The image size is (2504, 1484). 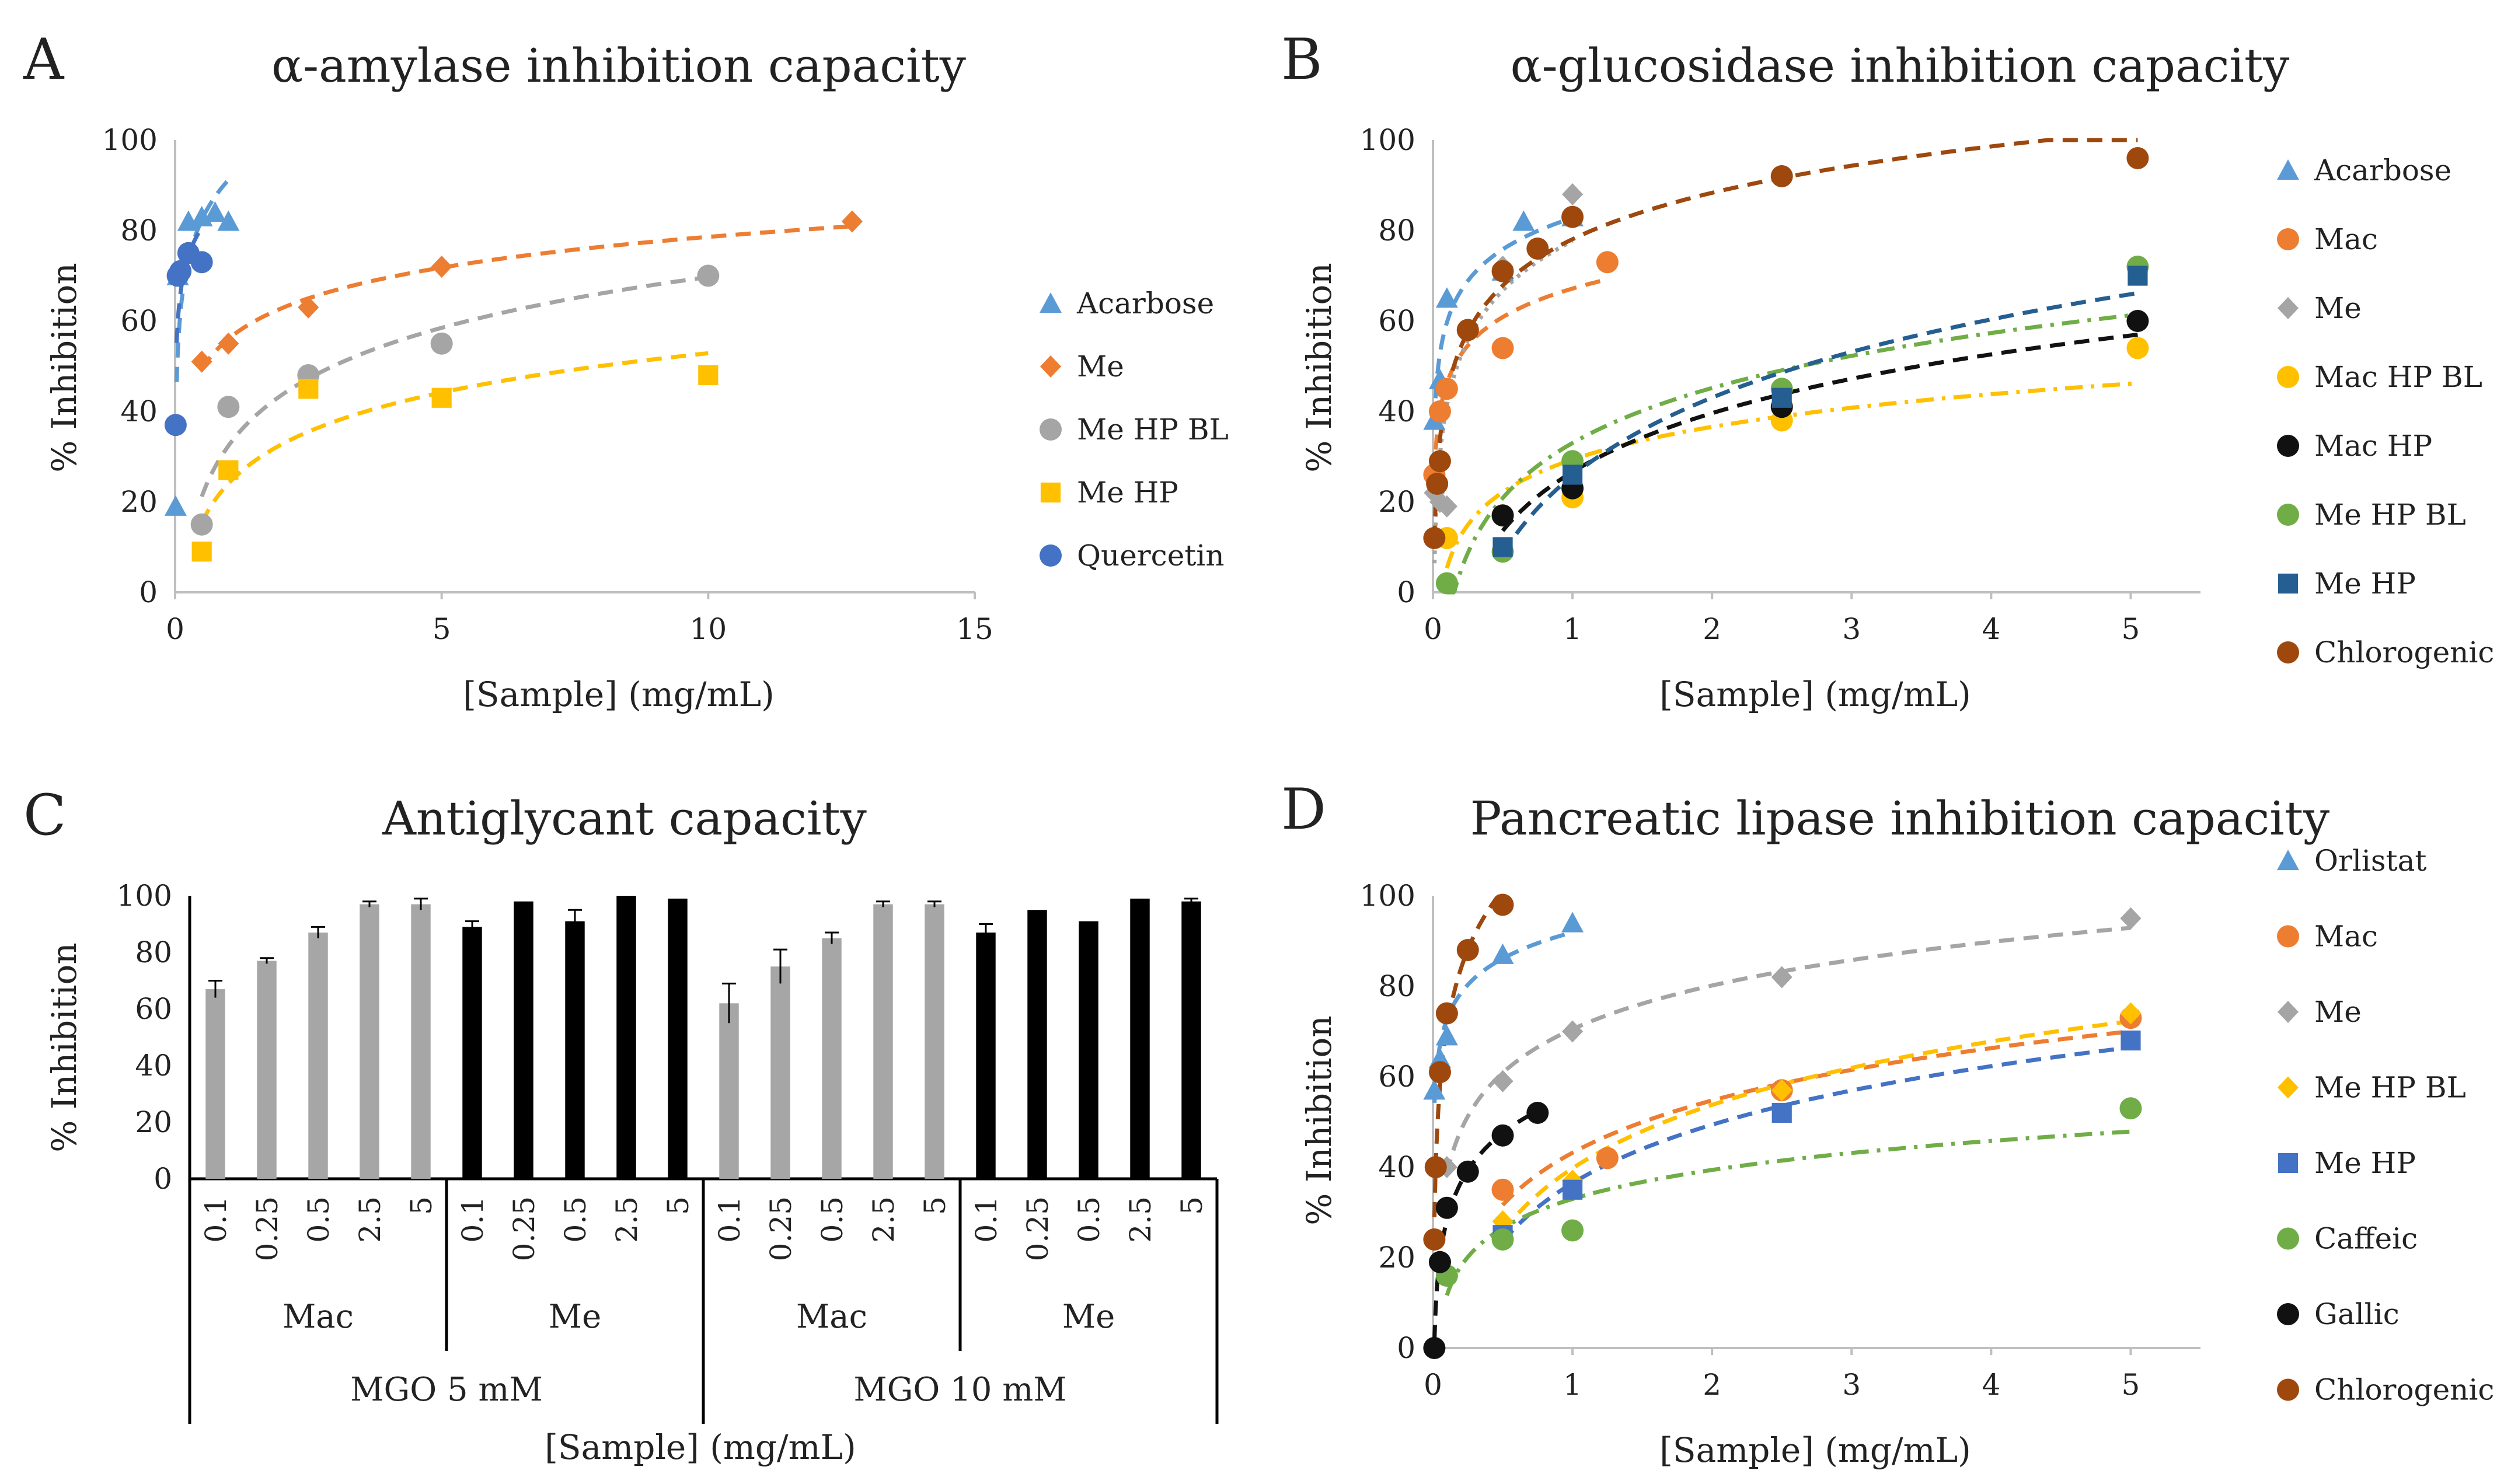 I want to click on panel-d-legend-label-gallic: Gallic, so click(x=2357, y=1314).